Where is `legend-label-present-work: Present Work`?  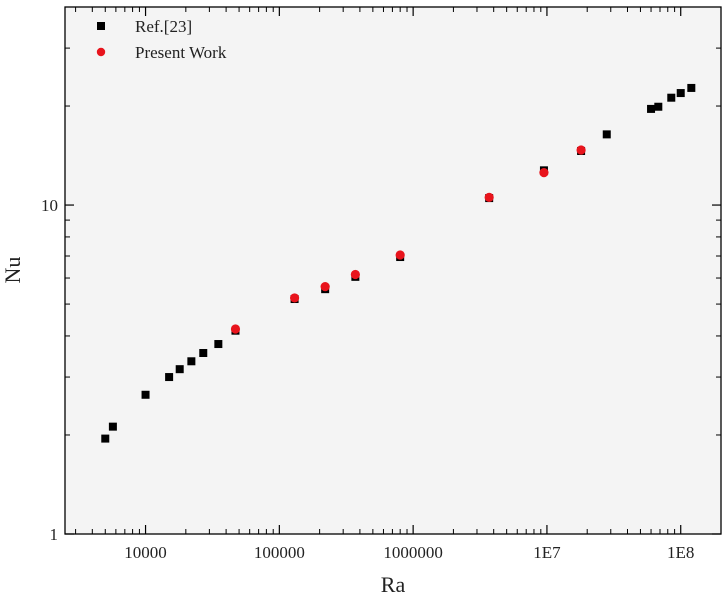
legend-label-present-work: Present Work is located at coordinates (181, 52).